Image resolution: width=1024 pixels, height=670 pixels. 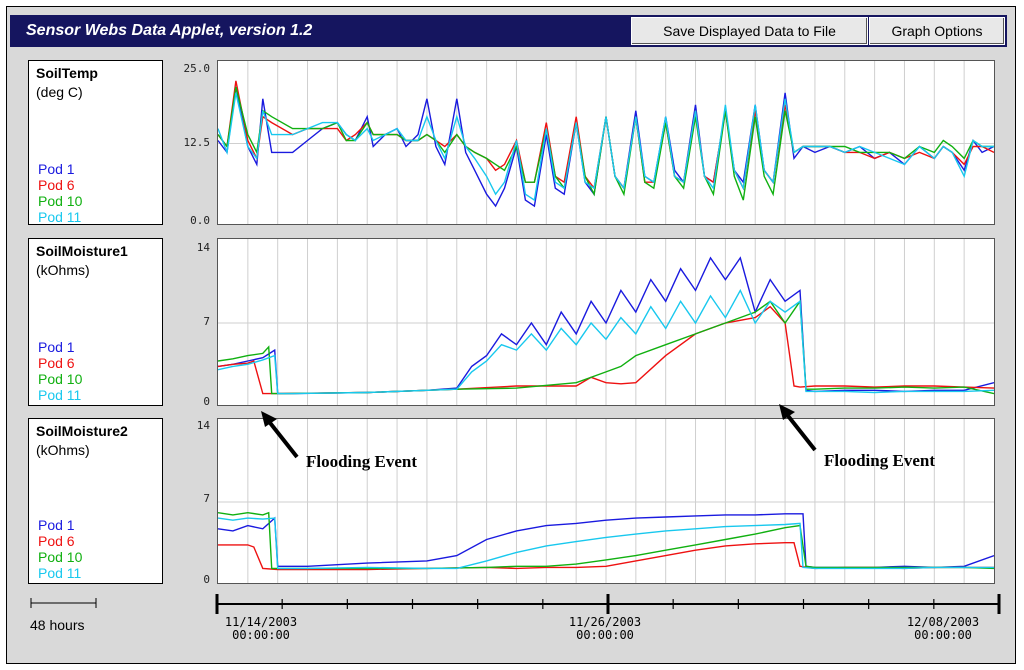 I want to click on flooding-event-left: Flooding Event, so click(x=361, y=461).